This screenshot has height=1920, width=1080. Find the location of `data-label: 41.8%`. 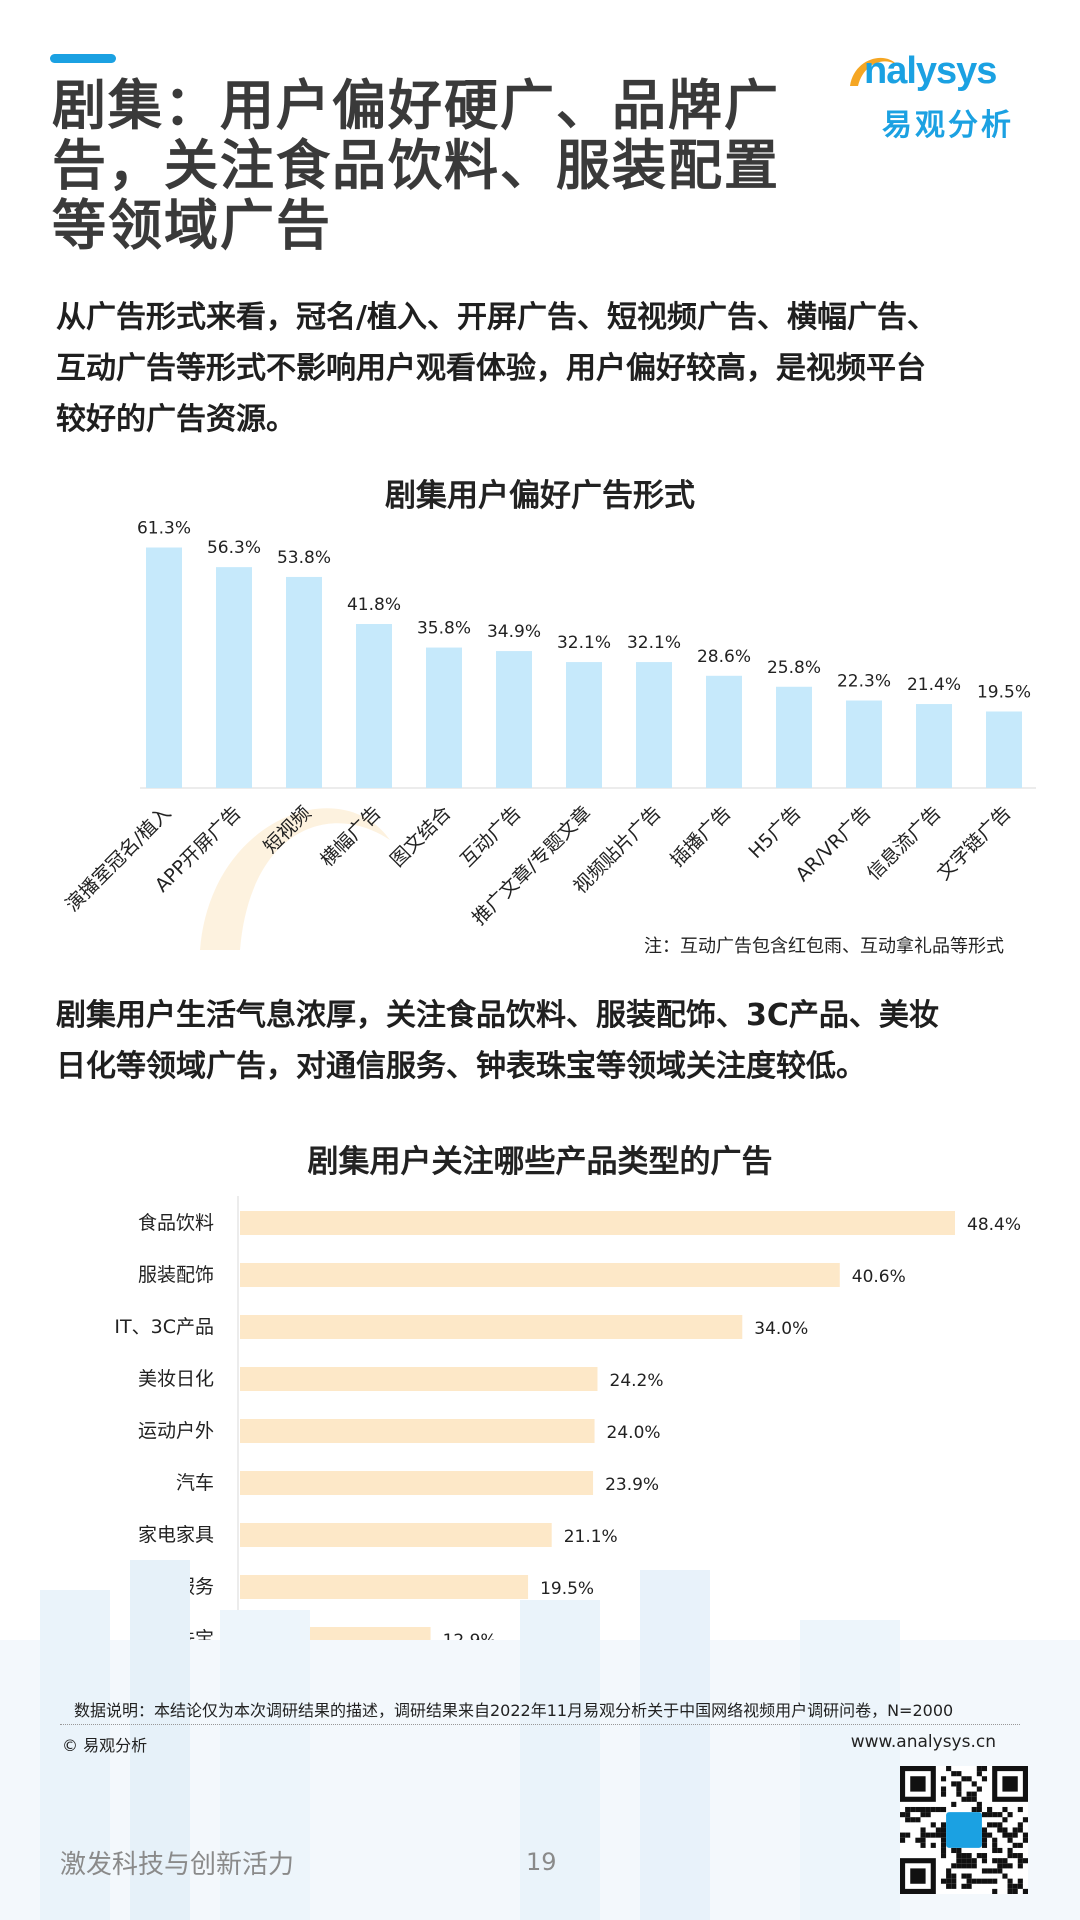

data-label: 41.8% is located at coordinates (374, 605).